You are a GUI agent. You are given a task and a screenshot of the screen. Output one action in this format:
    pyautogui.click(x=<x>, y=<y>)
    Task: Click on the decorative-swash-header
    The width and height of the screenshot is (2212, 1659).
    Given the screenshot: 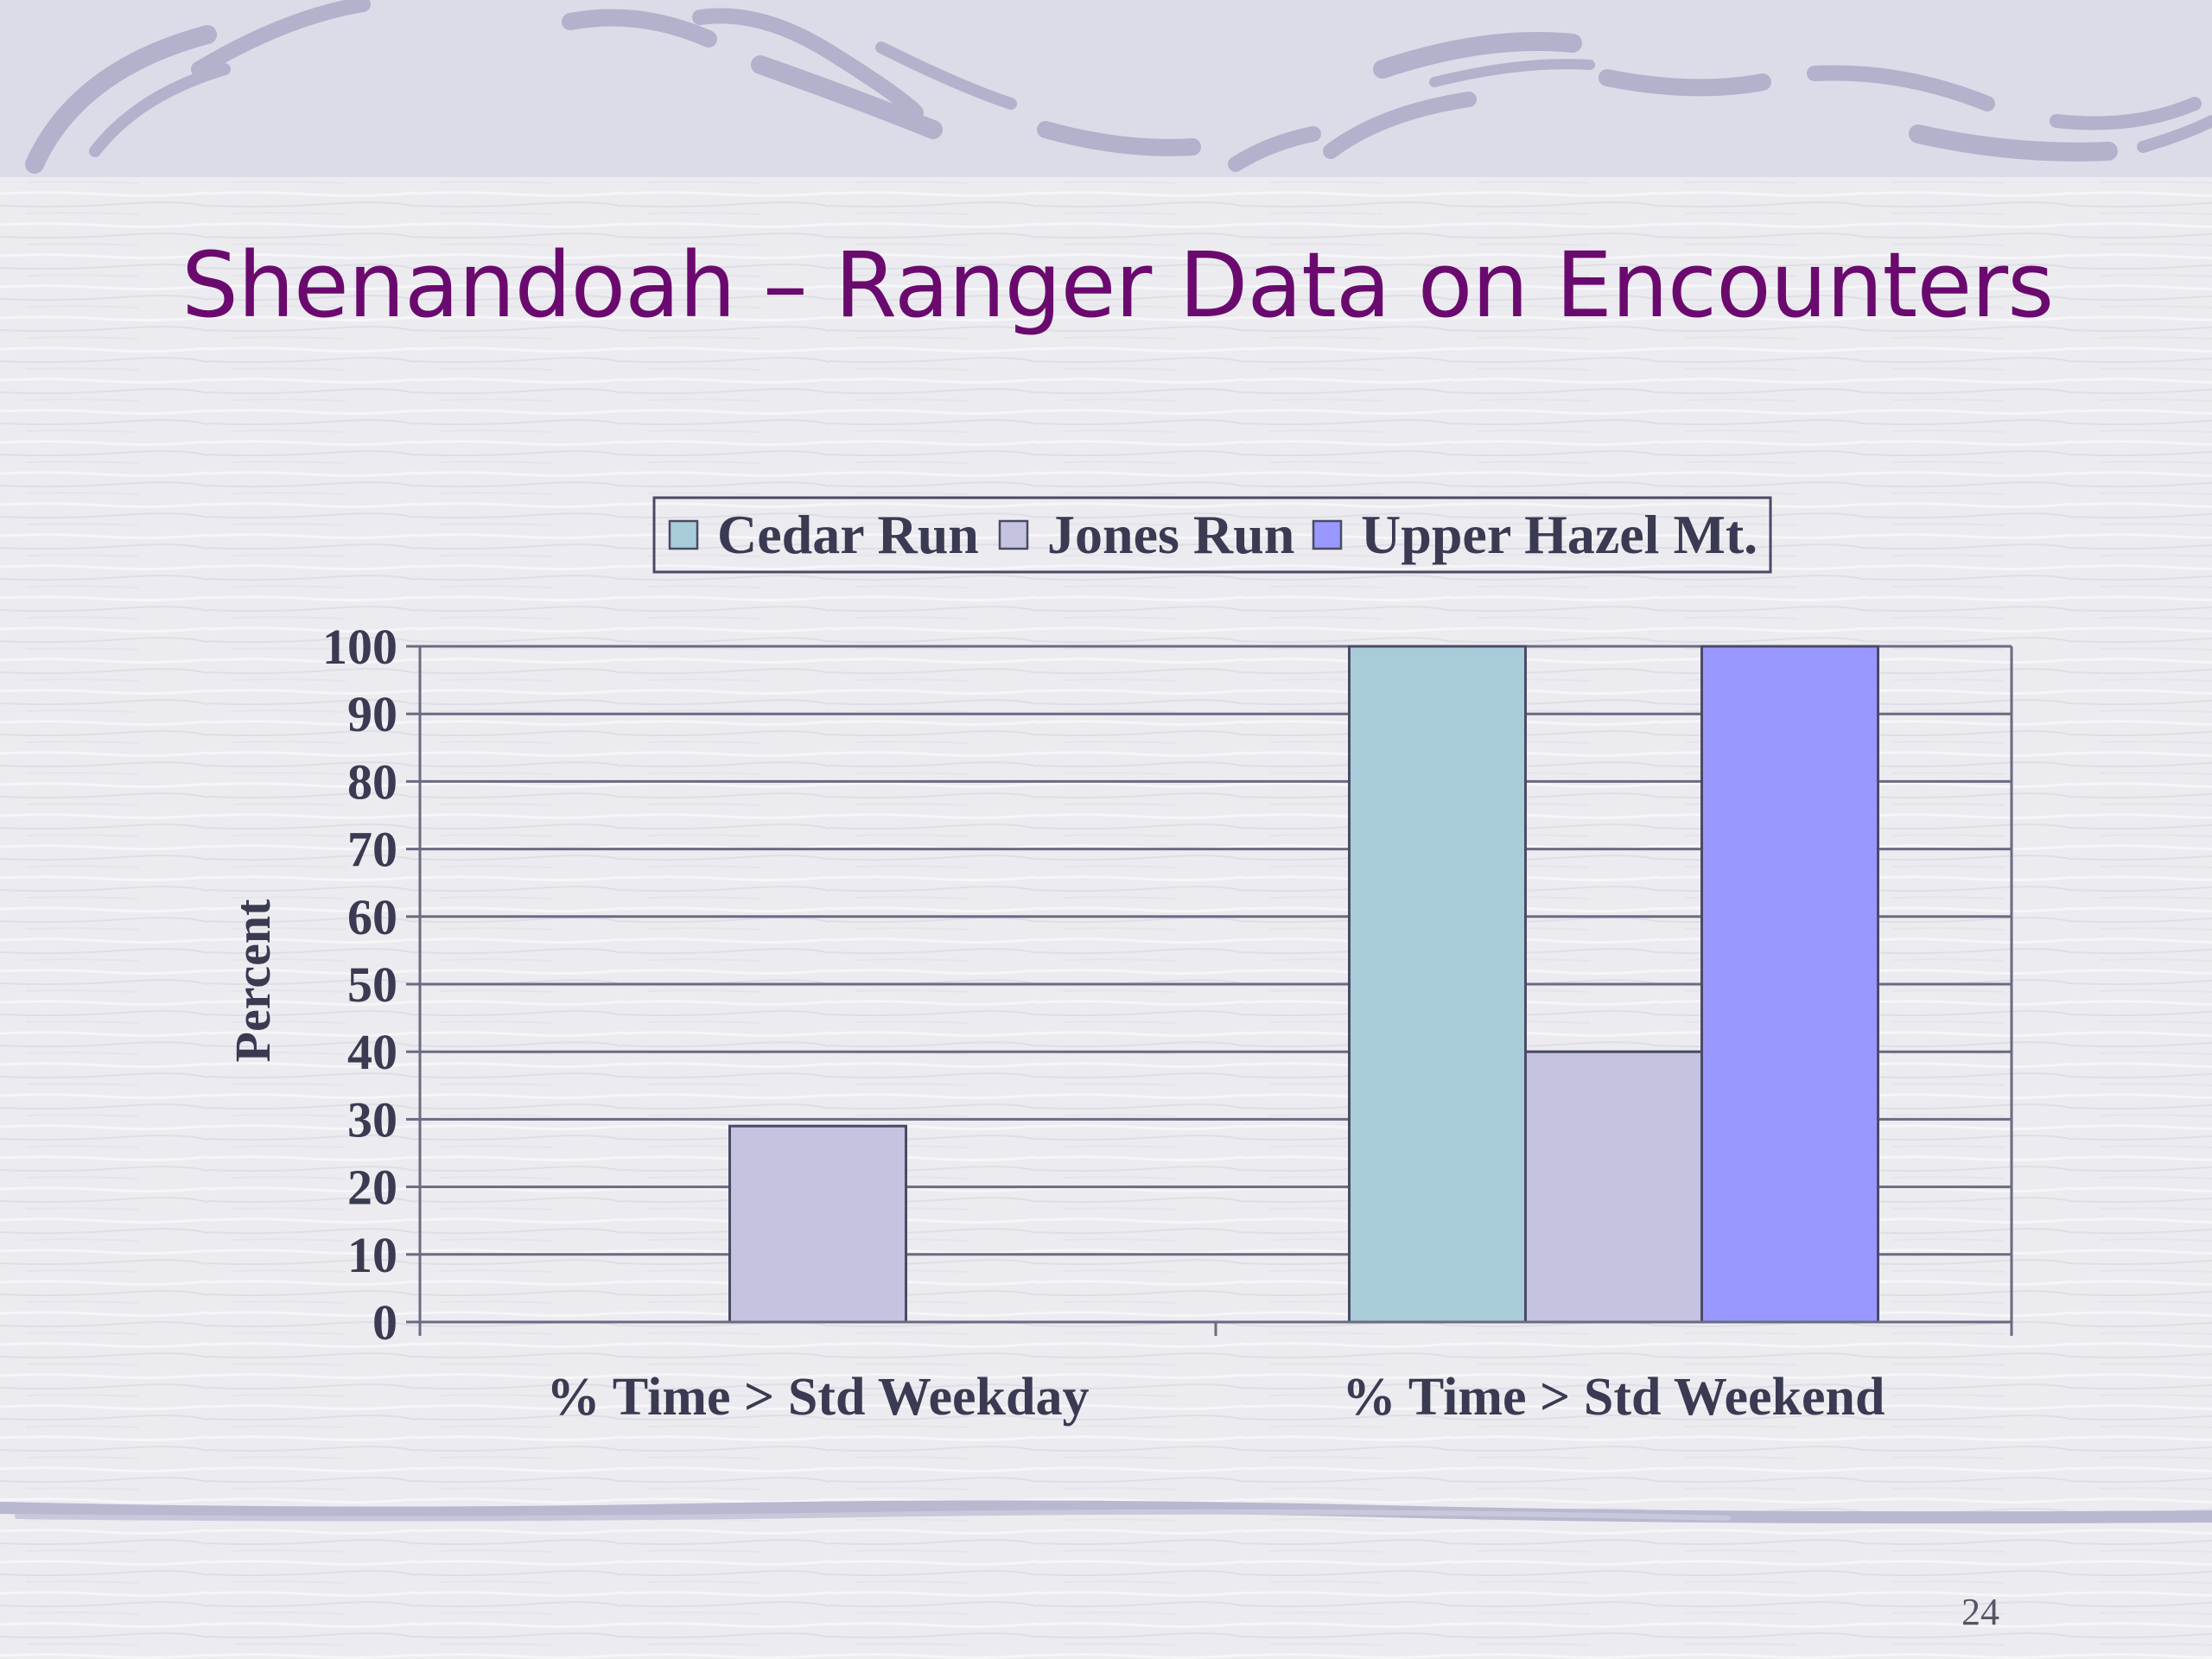 What is the action you would take?
    pyautogui.click(x=1106, y=88)
    